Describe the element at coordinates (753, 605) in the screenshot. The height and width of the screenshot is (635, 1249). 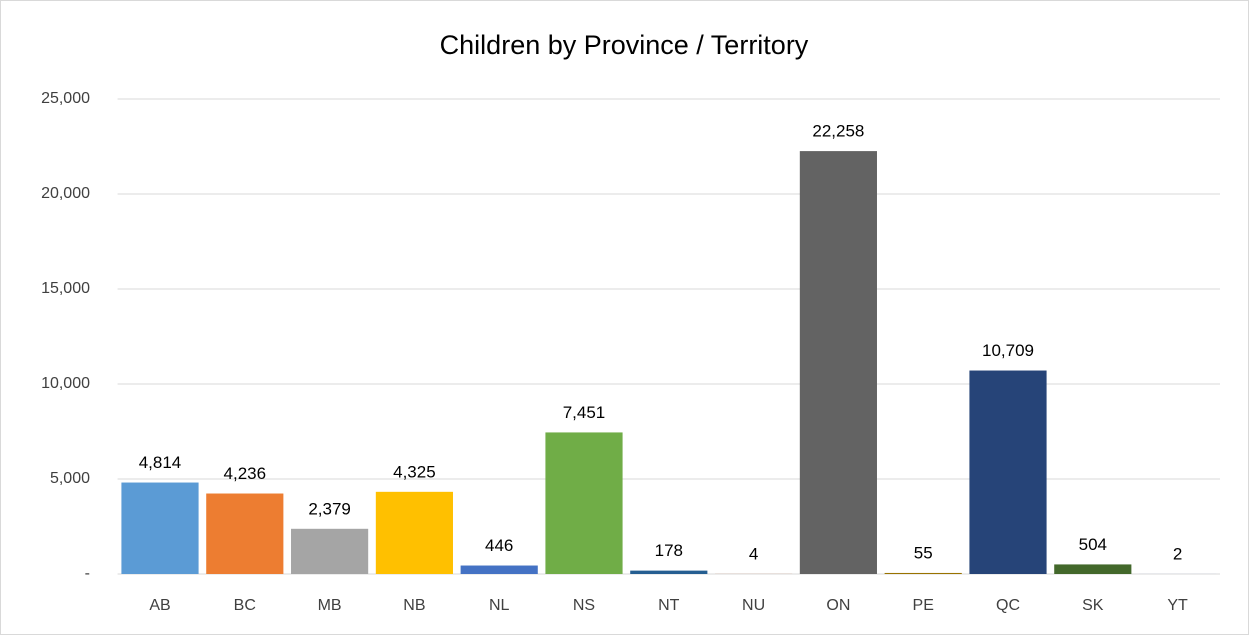
I see `x-tick-label: NU` at that location.